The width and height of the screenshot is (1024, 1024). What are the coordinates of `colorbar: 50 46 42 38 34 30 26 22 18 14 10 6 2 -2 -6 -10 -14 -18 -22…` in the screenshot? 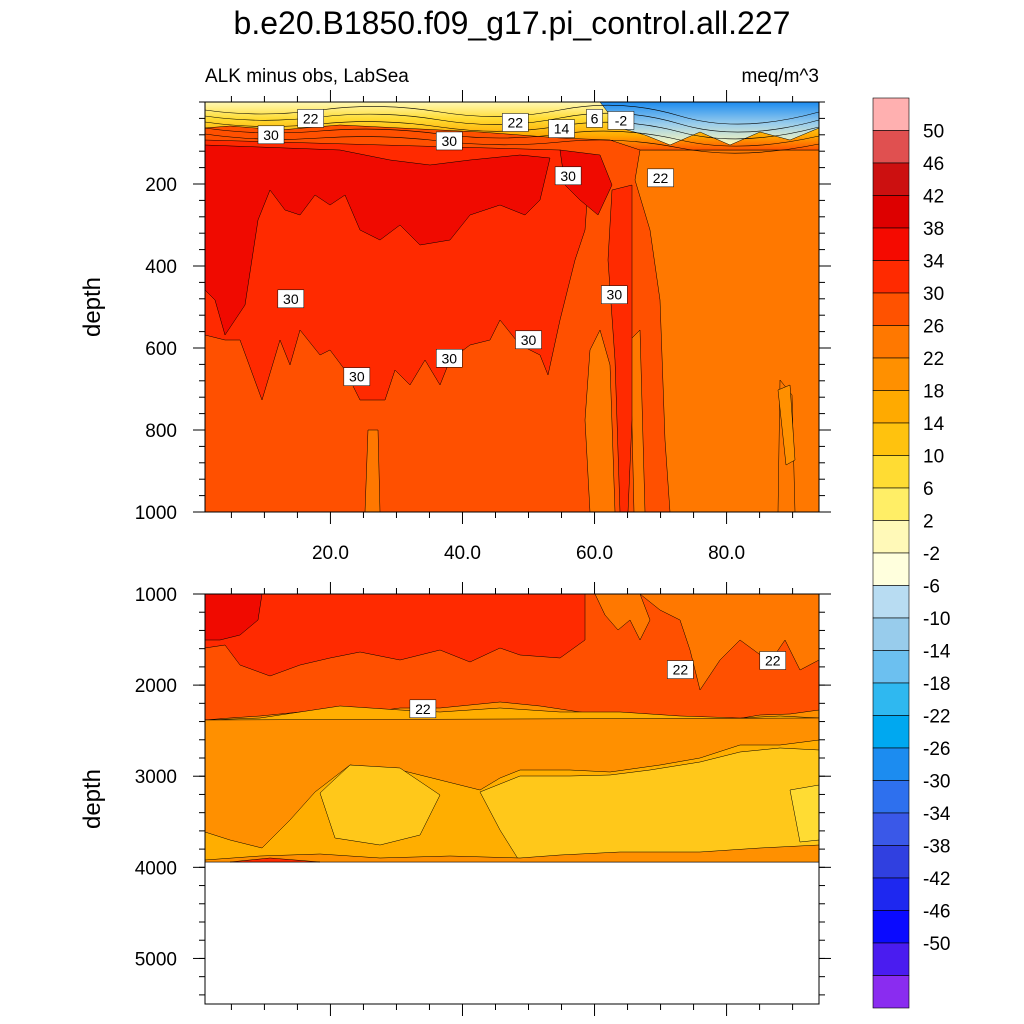 It's located at (911, 553).